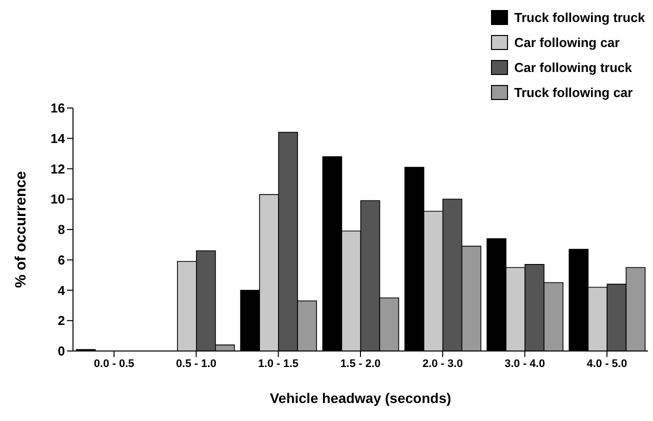 This screenshot has height=421, width=653. Describe the element at coordinates (58, 138) in the screenshot. I see `y-tick-label: 14` at that location.